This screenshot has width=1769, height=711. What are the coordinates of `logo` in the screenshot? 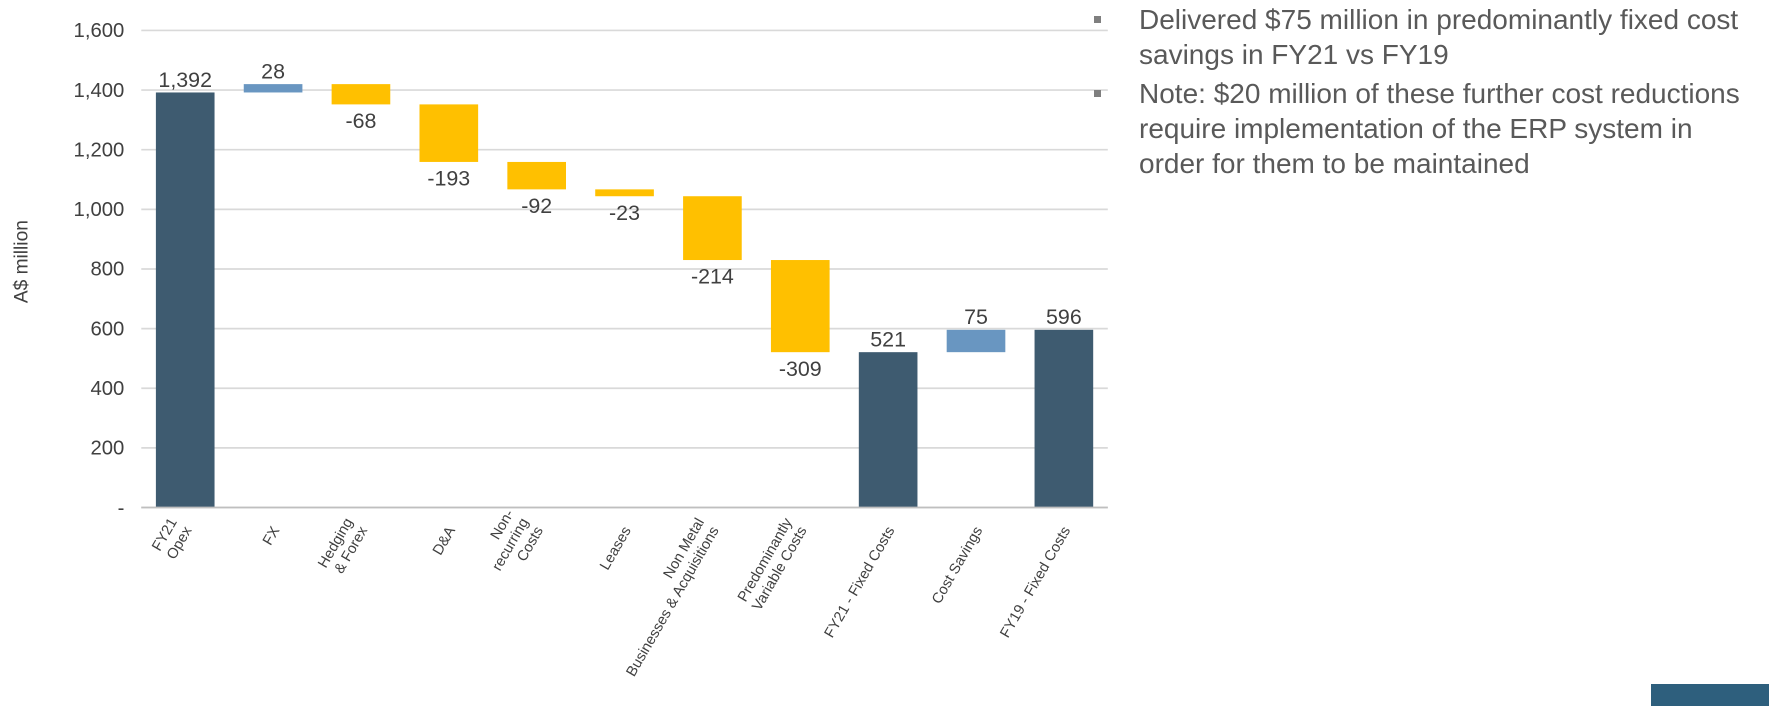 It's located at (1710, 695).